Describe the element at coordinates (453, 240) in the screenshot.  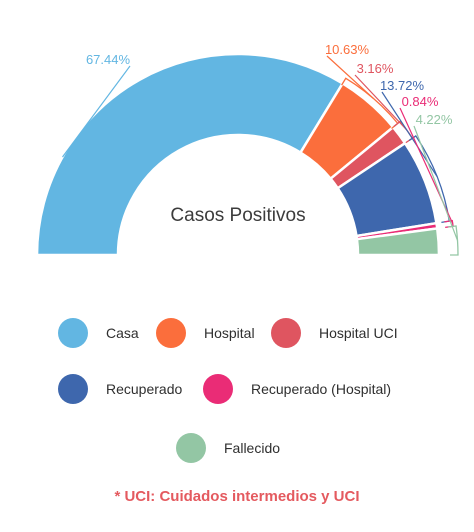
I see `bracket-fallecido` at that location.